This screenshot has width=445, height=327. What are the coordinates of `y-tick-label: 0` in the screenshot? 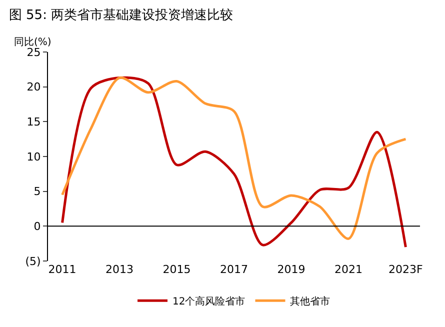 It's located at (37, 227).